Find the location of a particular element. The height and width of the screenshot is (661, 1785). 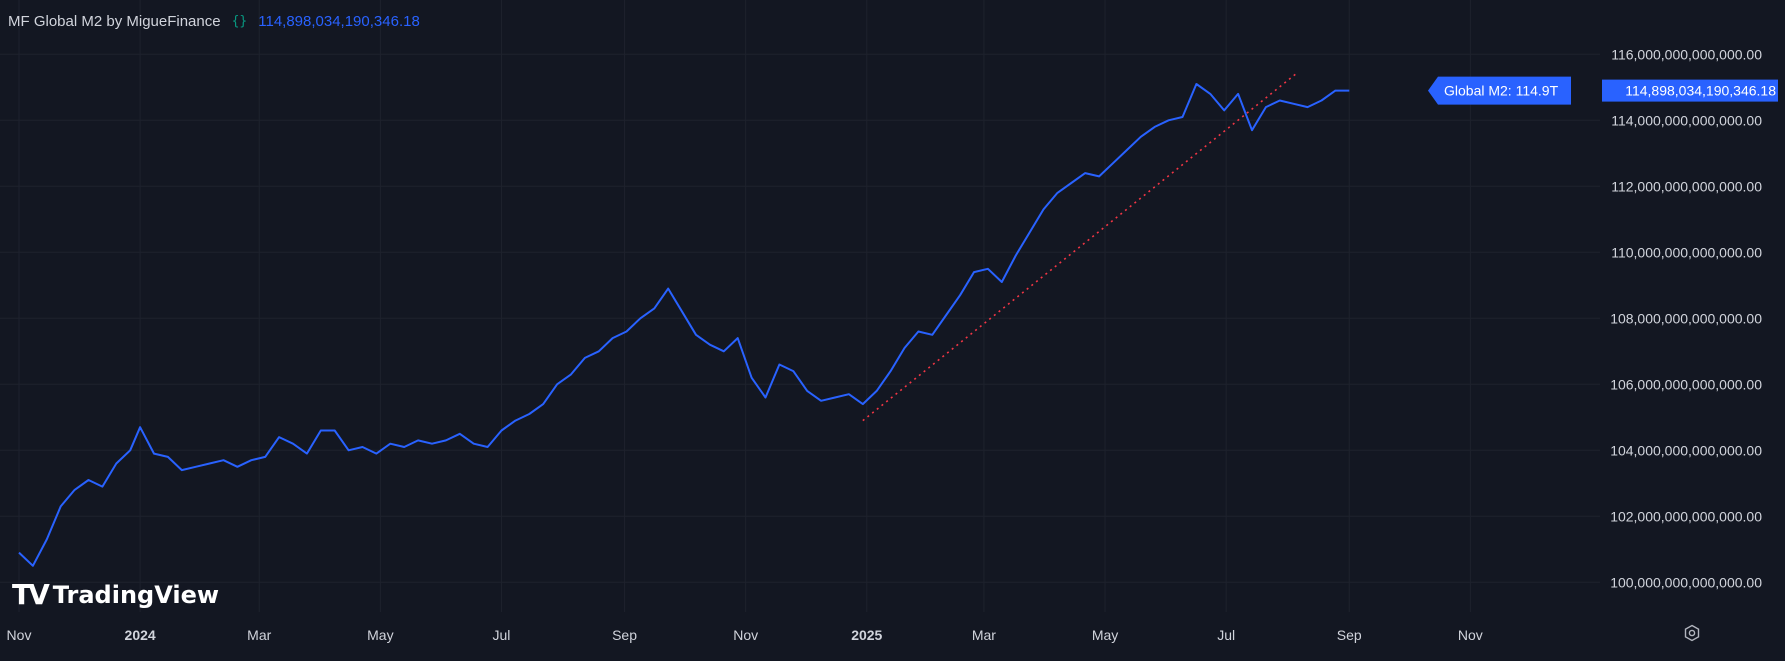

tradingview-logo: TV TradingView is located at coordinates (115, 594).